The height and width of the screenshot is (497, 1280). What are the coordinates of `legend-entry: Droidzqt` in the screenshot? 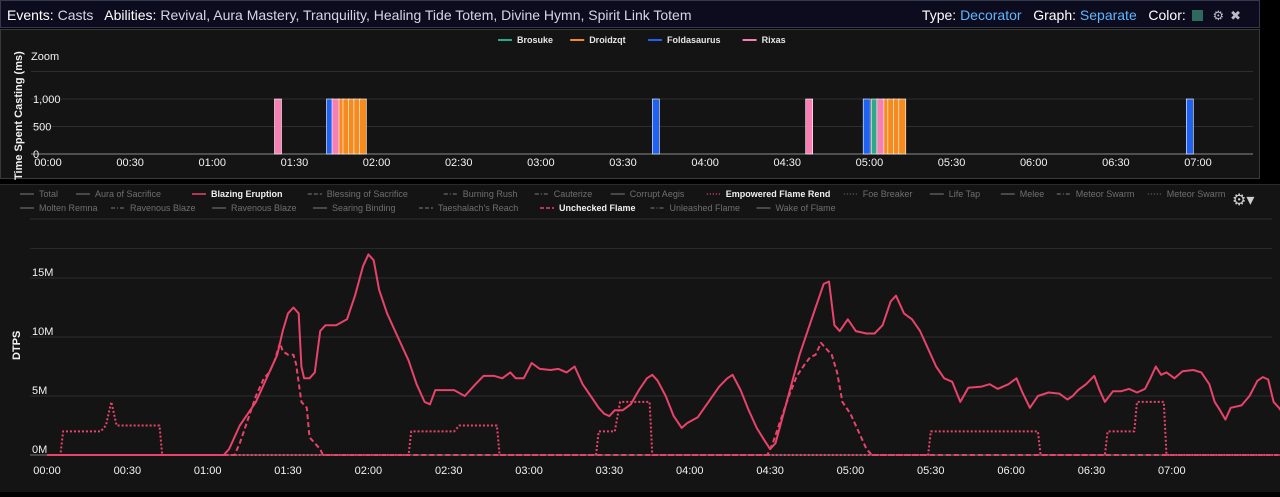 It's located at (607, 40).